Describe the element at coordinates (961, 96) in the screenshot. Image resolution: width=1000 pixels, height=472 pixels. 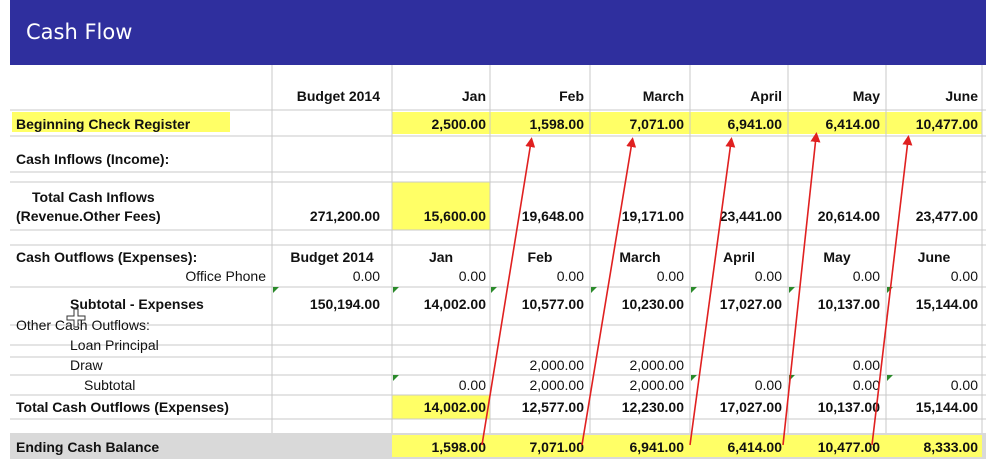
I see `col-header-june: June` at that location.